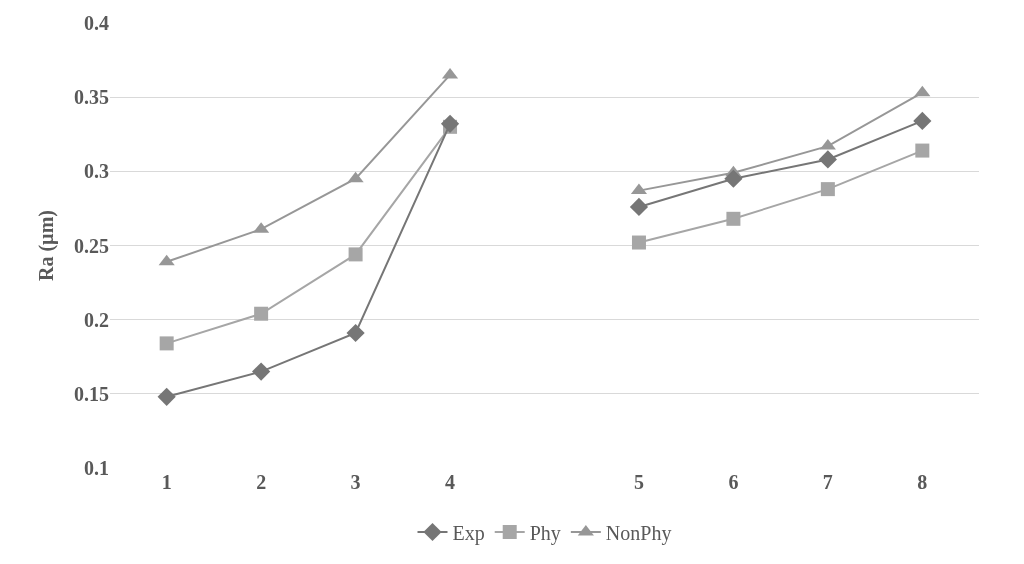 The image size is (1024, 564). I want to click on x-tick-label: 4, so click(450, 482).